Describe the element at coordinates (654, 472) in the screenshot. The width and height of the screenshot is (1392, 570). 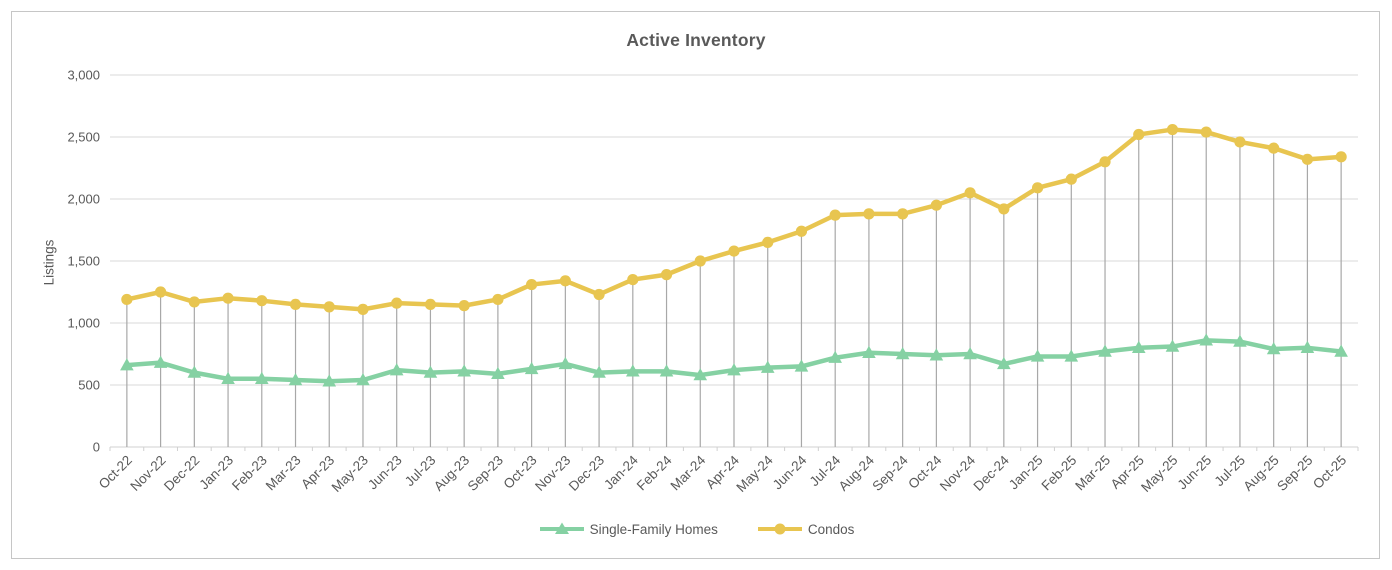
I see `x-tick-label: Feb-24` at that location.